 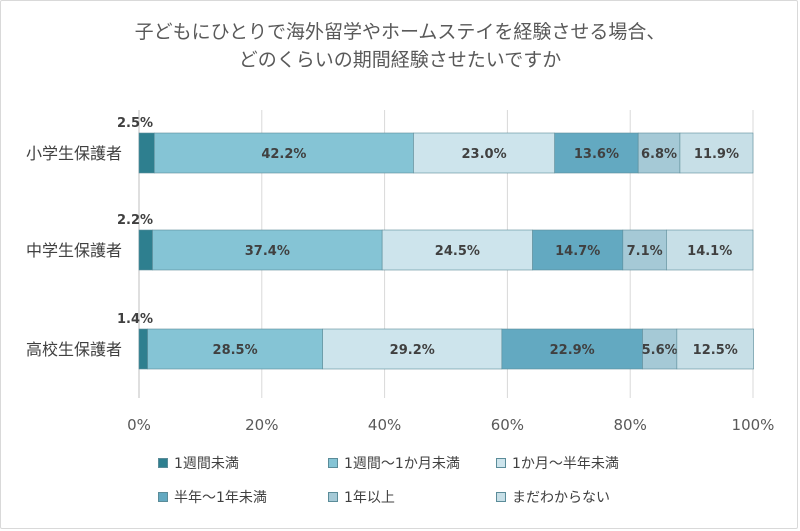 I want to click on data-label: 24.5%, so click(x=457, y=251).